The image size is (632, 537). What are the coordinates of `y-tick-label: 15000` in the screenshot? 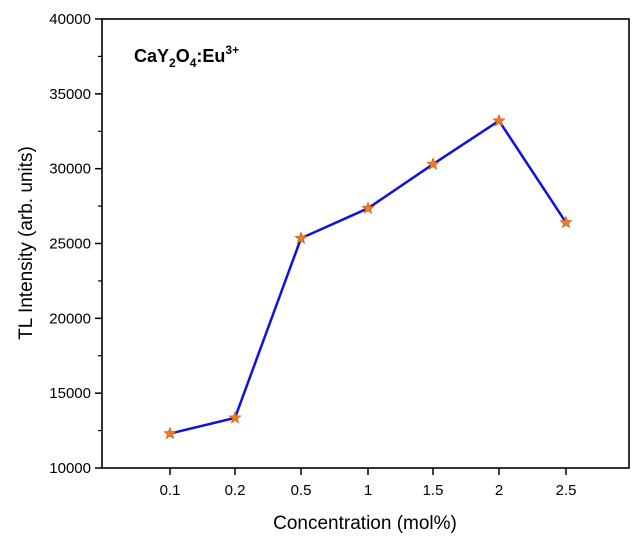 It's located at (70, 393).